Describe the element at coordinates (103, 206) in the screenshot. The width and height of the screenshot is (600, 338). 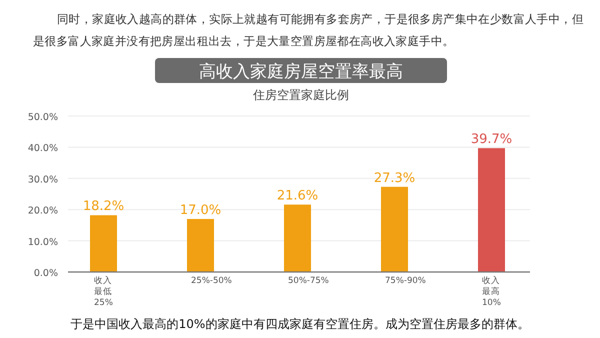
I see `data-label: 18.2%` at that location.